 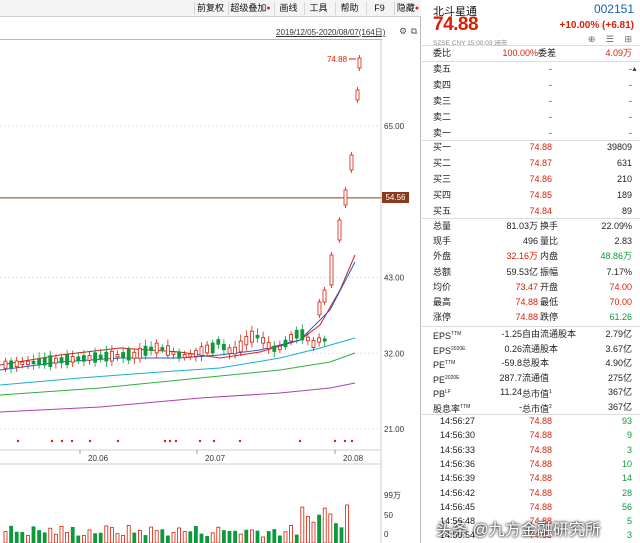 What do you see at coordinates (531, 211) in the screenshot?
I see `buy-level-row: 买五 74.84 89` at bounding box center [531, 211].